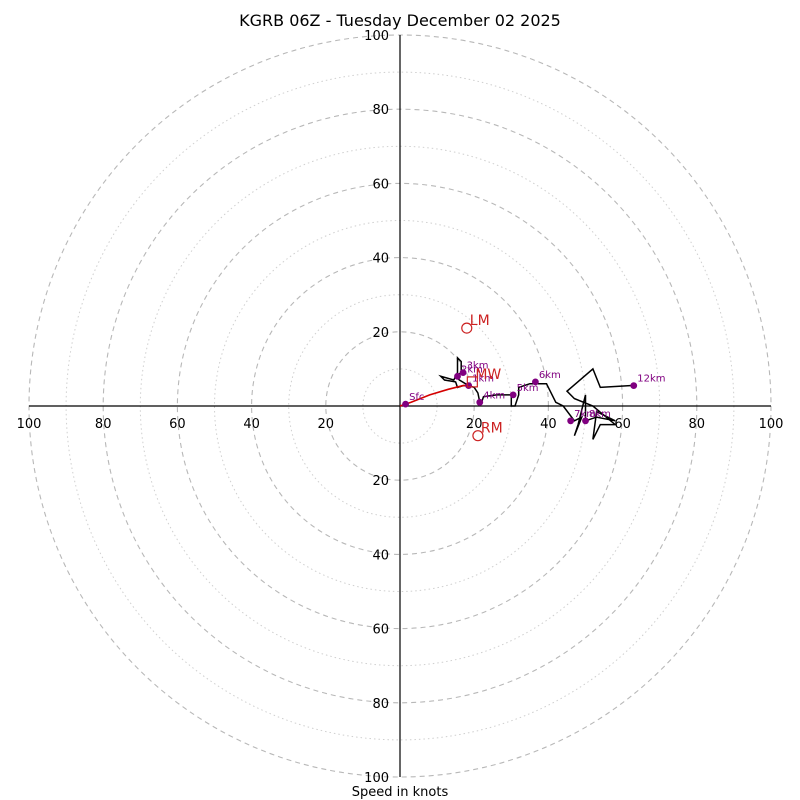 Image resolution: width=800 pixels, height=800 pixels. I want to click on height-marker: 12km, so click(647, 381).